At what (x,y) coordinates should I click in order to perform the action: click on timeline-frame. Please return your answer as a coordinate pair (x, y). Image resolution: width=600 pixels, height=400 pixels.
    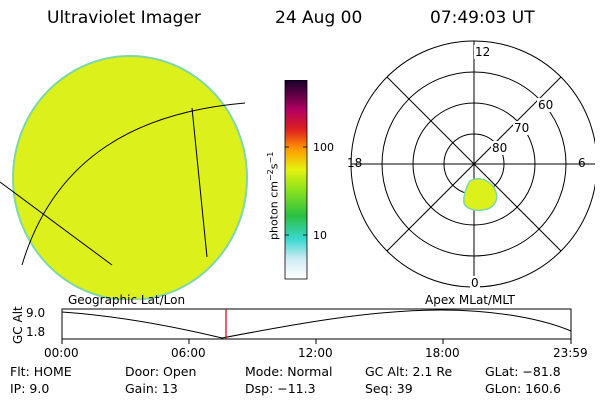
    Looking at the image, I should click on (316, 324).